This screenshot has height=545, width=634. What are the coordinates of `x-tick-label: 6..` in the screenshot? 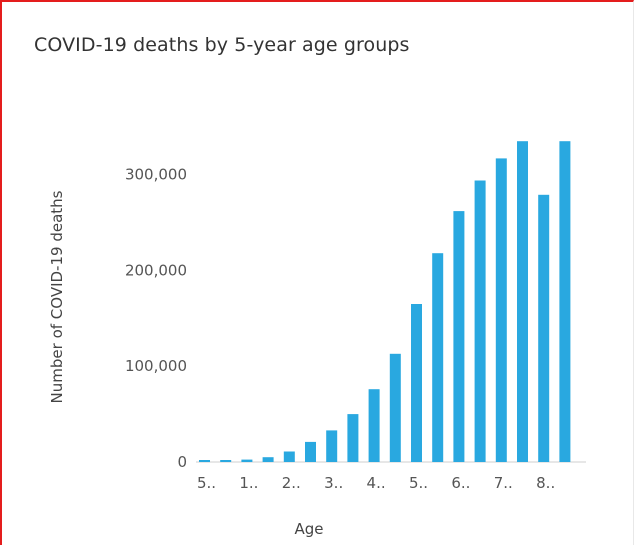 It's located at (460, 483).